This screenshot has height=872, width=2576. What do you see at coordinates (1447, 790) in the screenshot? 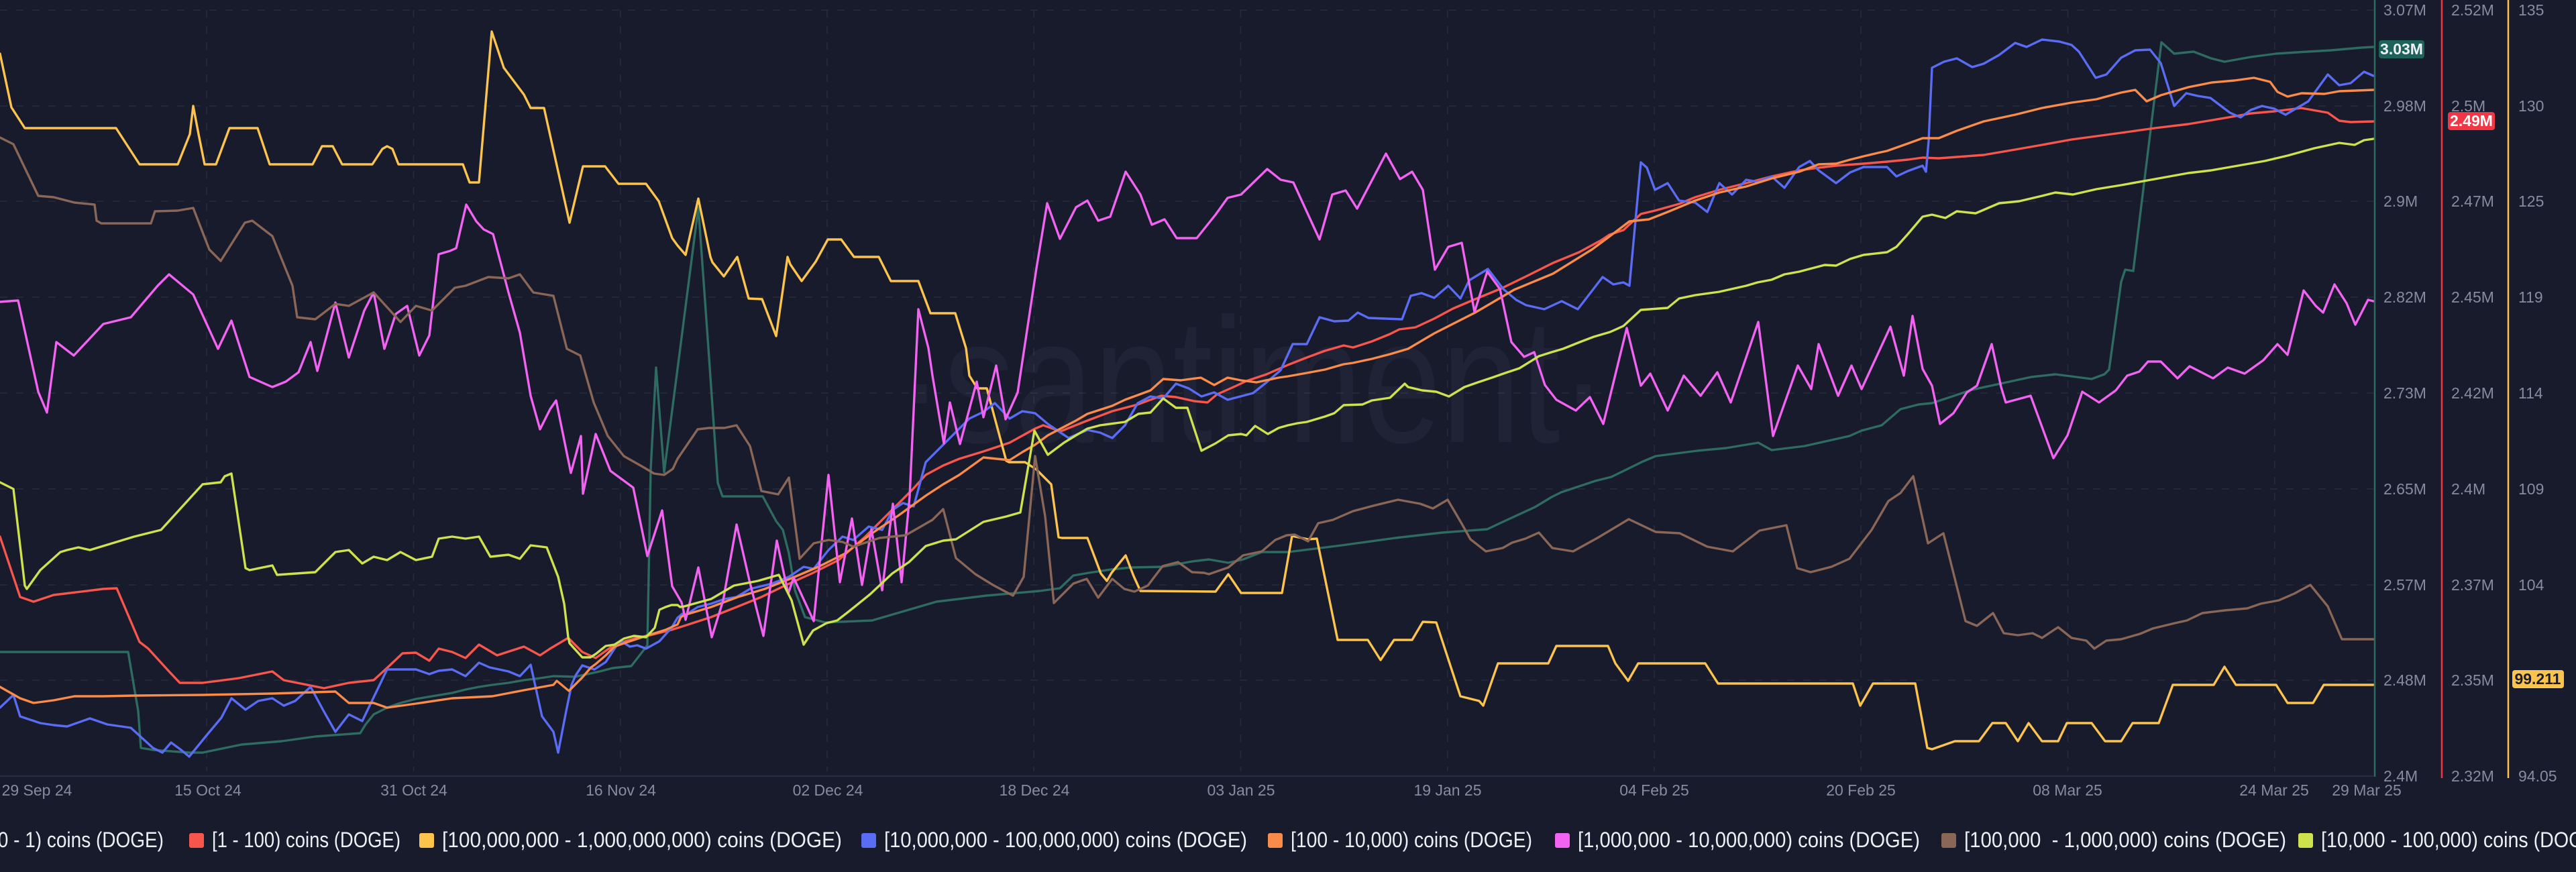
I see `svg-text: 19 Jan 25` at bounding box center [1447, 790].